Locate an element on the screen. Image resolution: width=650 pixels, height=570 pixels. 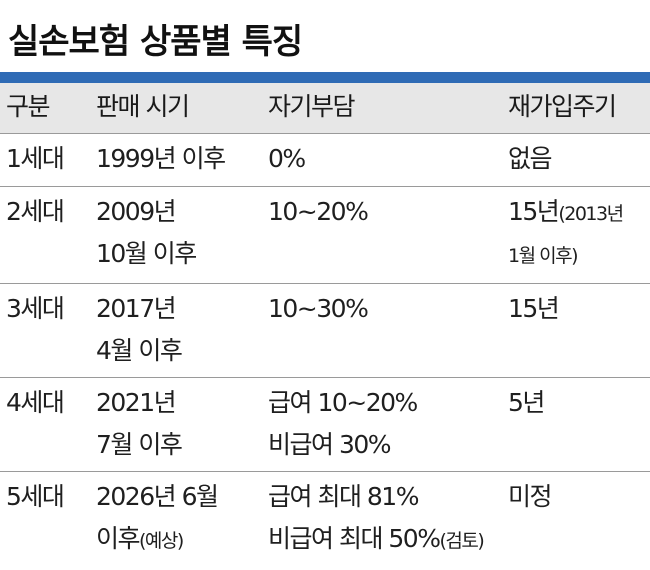
renewal-cycle-cell: 15년(2013년 1월 이후) is located at coordinates (566, 232).